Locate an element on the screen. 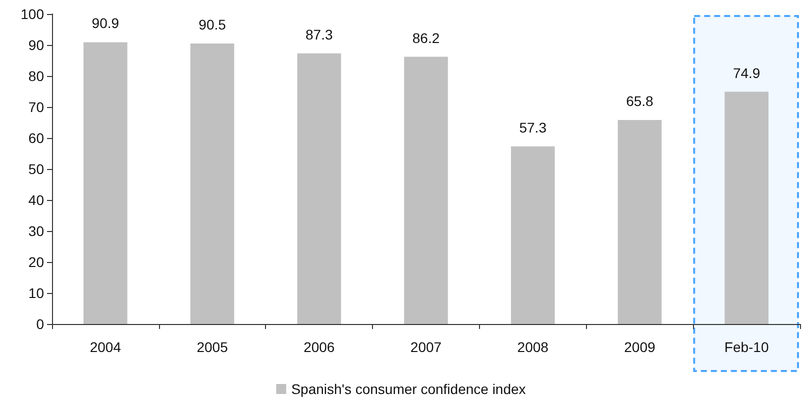 Image resolution: width=802 pixels, height=403 pixels. y-tick-label: 30 is located at coordinates (36, 231).